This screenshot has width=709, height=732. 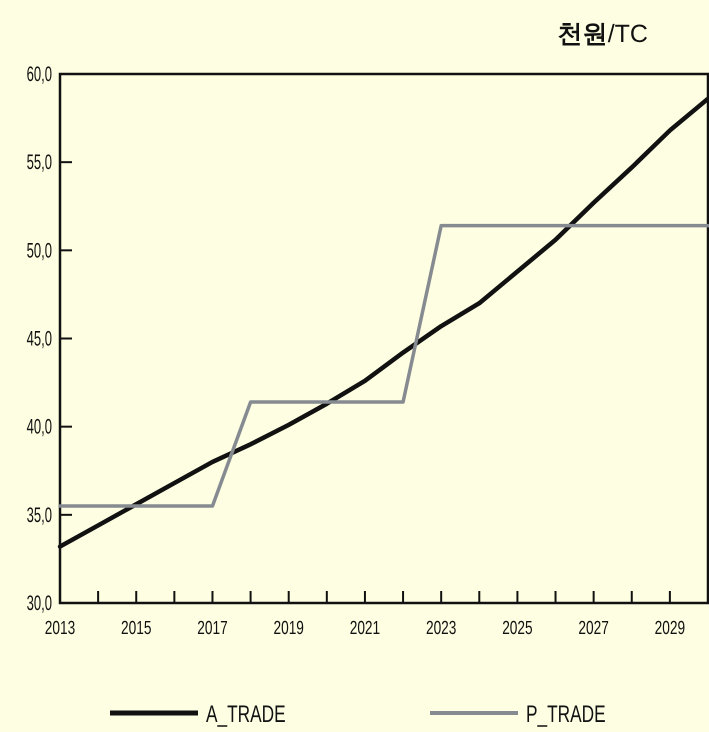 I want to click on y-tick-label: 40,0, so click(x=39, y=426).